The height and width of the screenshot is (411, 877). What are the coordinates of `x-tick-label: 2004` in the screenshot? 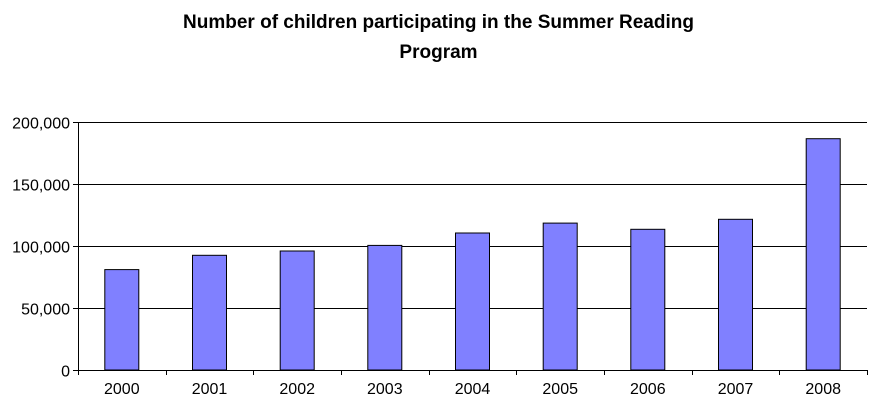 It's located at (473, 389).